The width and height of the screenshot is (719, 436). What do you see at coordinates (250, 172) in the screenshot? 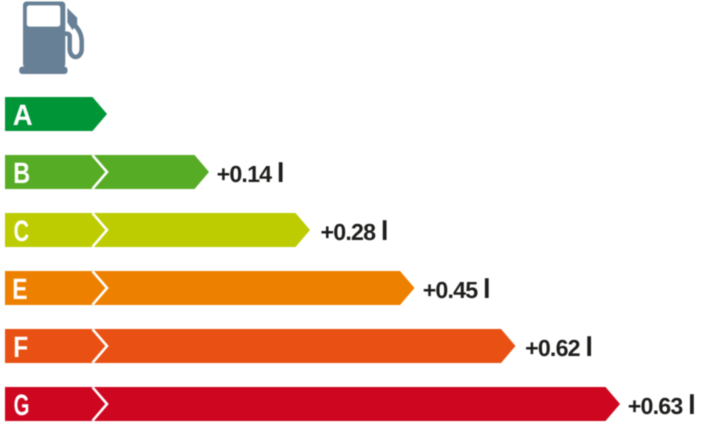
I see `svg-text: +0.14 l` at bounding box center [250, 172].